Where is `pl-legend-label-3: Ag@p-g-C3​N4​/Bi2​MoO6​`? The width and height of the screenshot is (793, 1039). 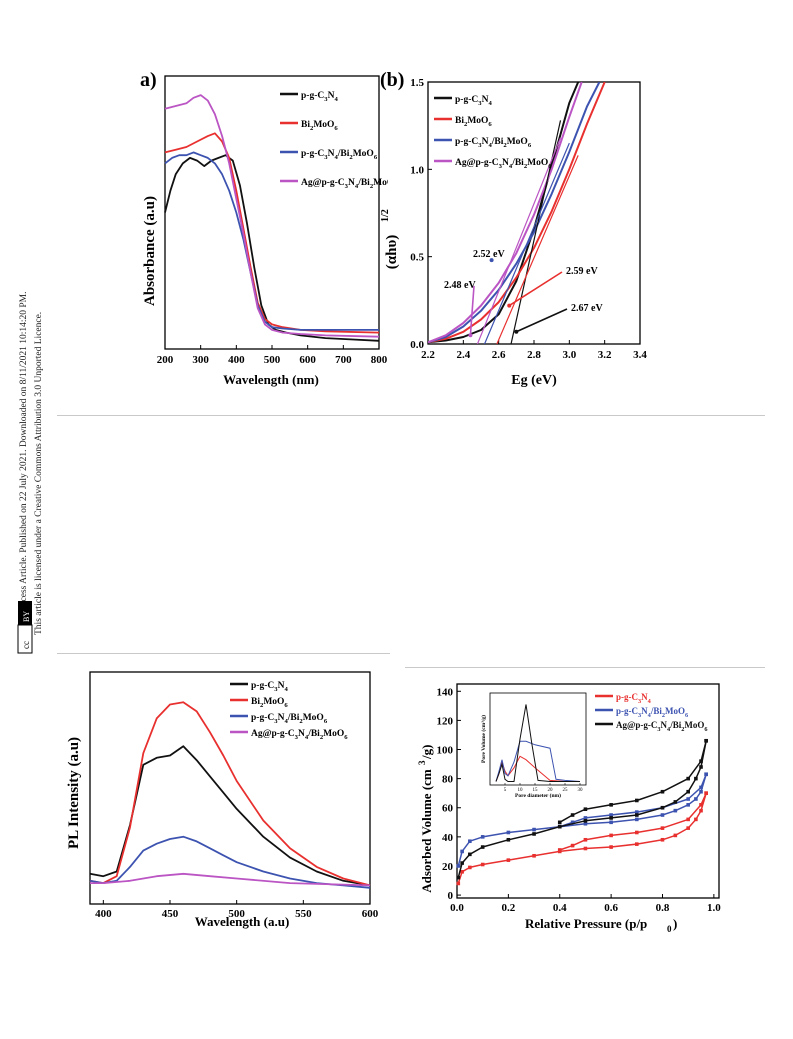 pl-legend-label-3: Ag@p-g-C3​N4​/Bi2​MoO6​ is located at coordinates (299, 735).